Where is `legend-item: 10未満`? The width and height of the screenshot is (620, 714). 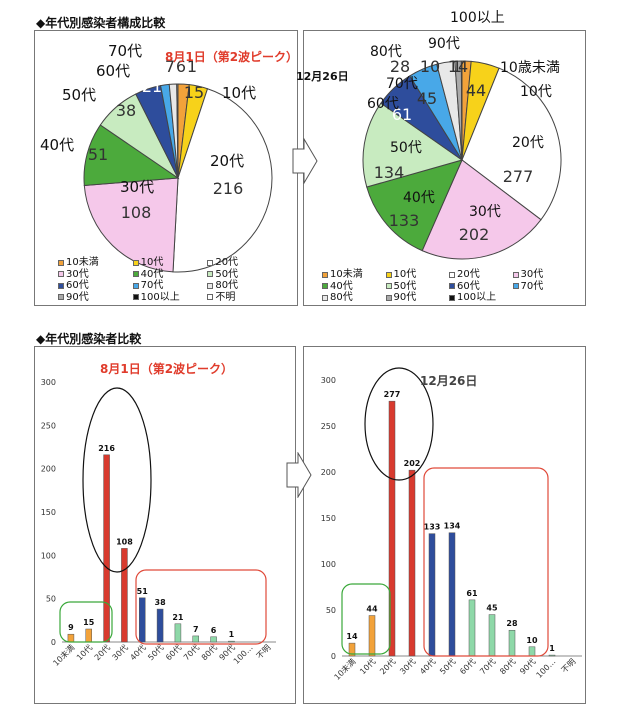
legend-item: 10未満 is located at coordinates (93, 263).